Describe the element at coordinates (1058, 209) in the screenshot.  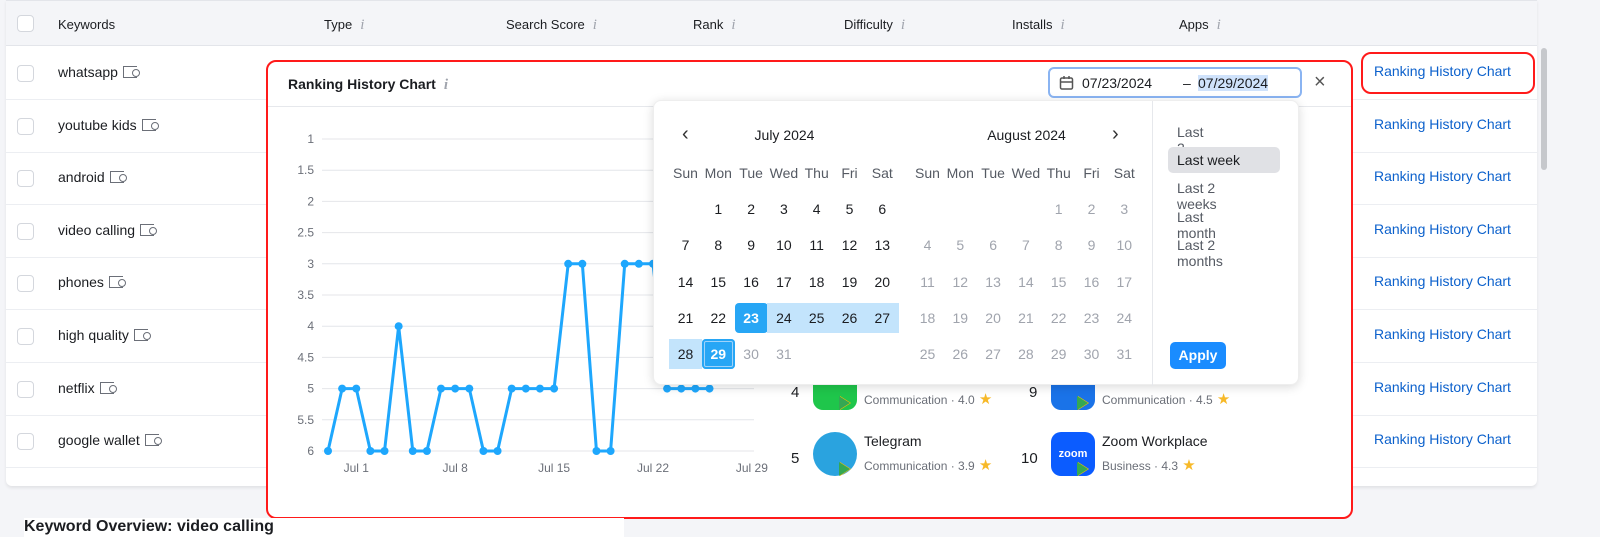
I see `calendar-day: 1` at that location.